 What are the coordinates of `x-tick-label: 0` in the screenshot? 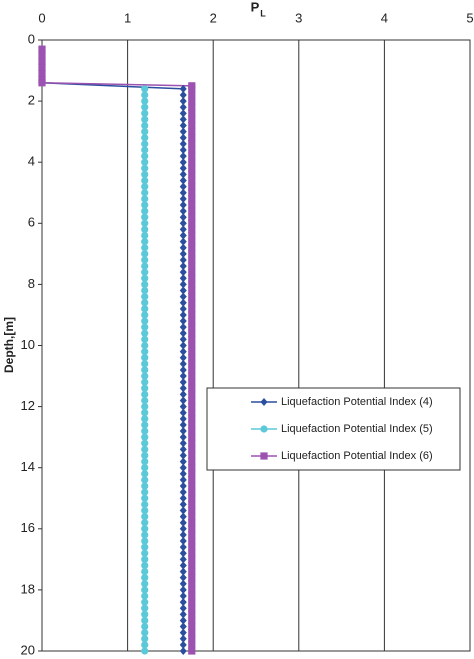 It's located at (41, 17).